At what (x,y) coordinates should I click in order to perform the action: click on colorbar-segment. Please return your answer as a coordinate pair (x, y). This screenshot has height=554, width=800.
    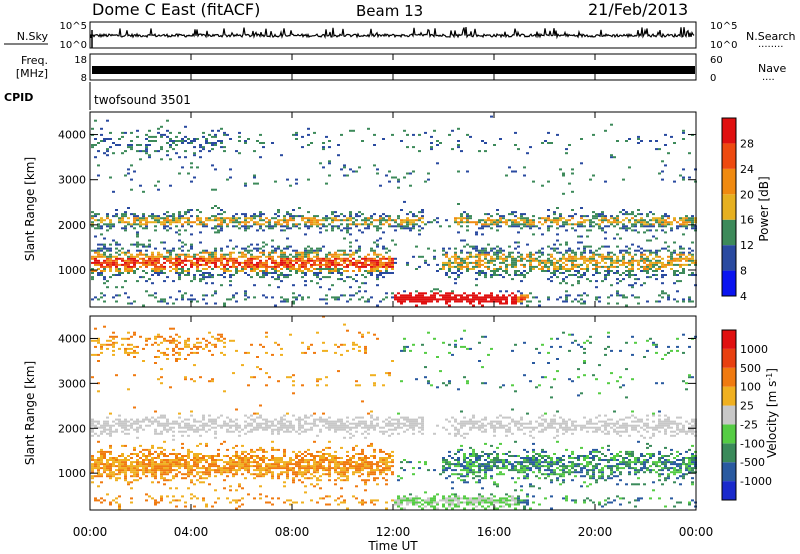
    Looking at the image, I should click on (729, 232).